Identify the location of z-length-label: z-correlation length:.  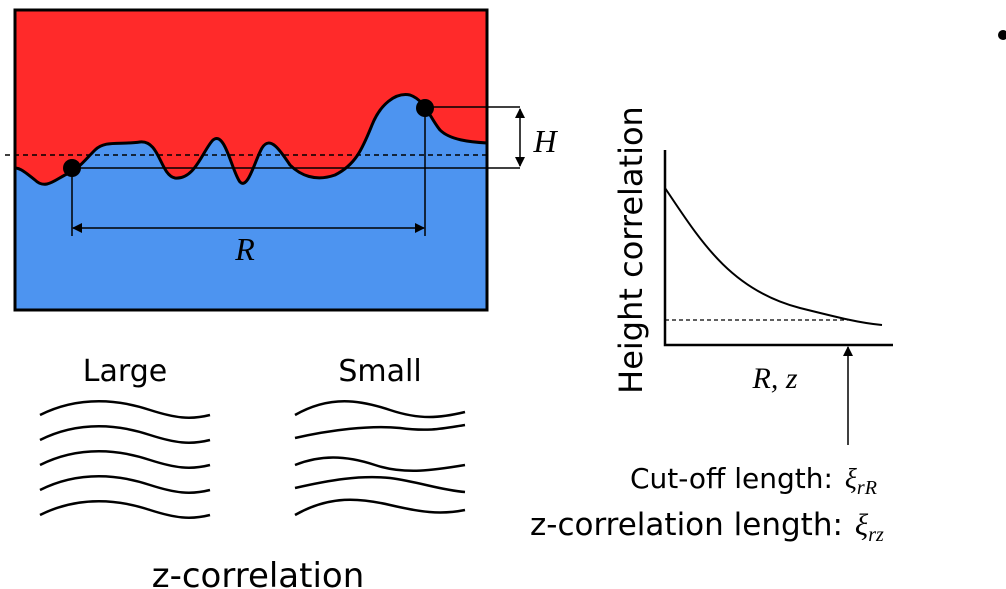
(686, 525).